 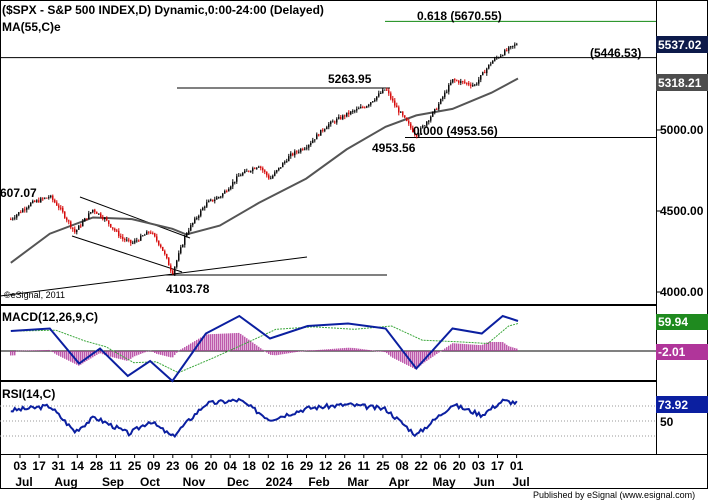 I want to click on month-label: May, so click(x=444, y=482).